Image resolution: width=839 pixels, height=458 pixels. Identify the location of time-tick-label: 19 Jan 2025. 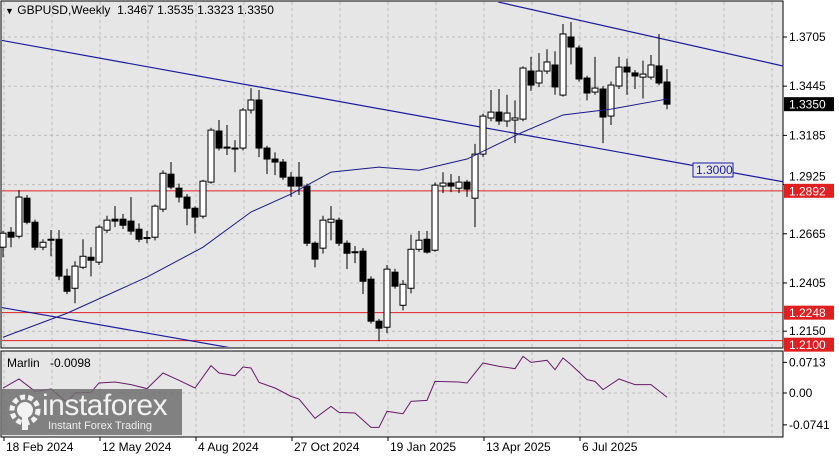
(423, 447).